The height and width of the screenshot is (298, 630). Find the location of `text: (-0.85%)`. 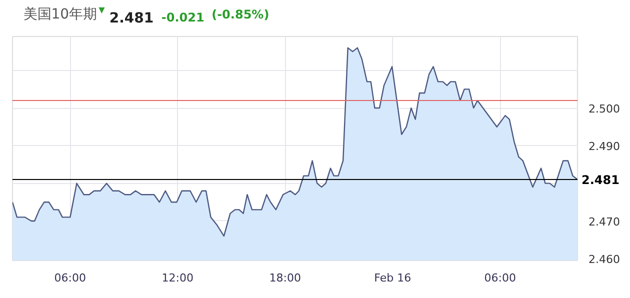

text: (-0.85%) is located at coordinates (241, 15).